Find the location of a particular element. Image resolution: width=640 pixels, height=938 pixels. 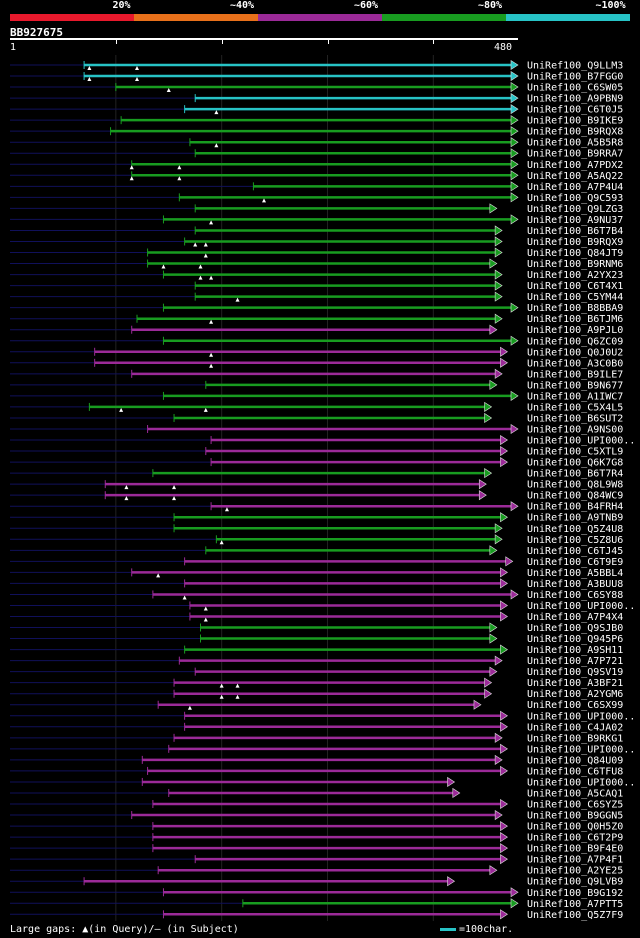

hit-row: UniRef100_C6T0J5 is located at coordinates (316, 110).